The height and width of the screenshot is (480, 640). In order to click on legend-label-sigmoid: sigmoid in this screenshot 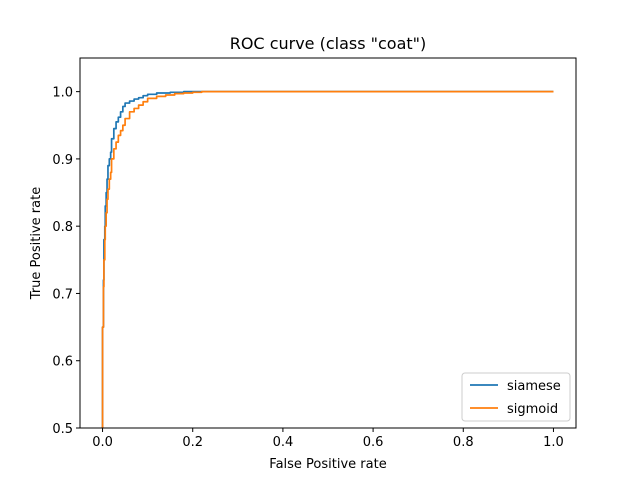, I will do `click(532, 409)`.